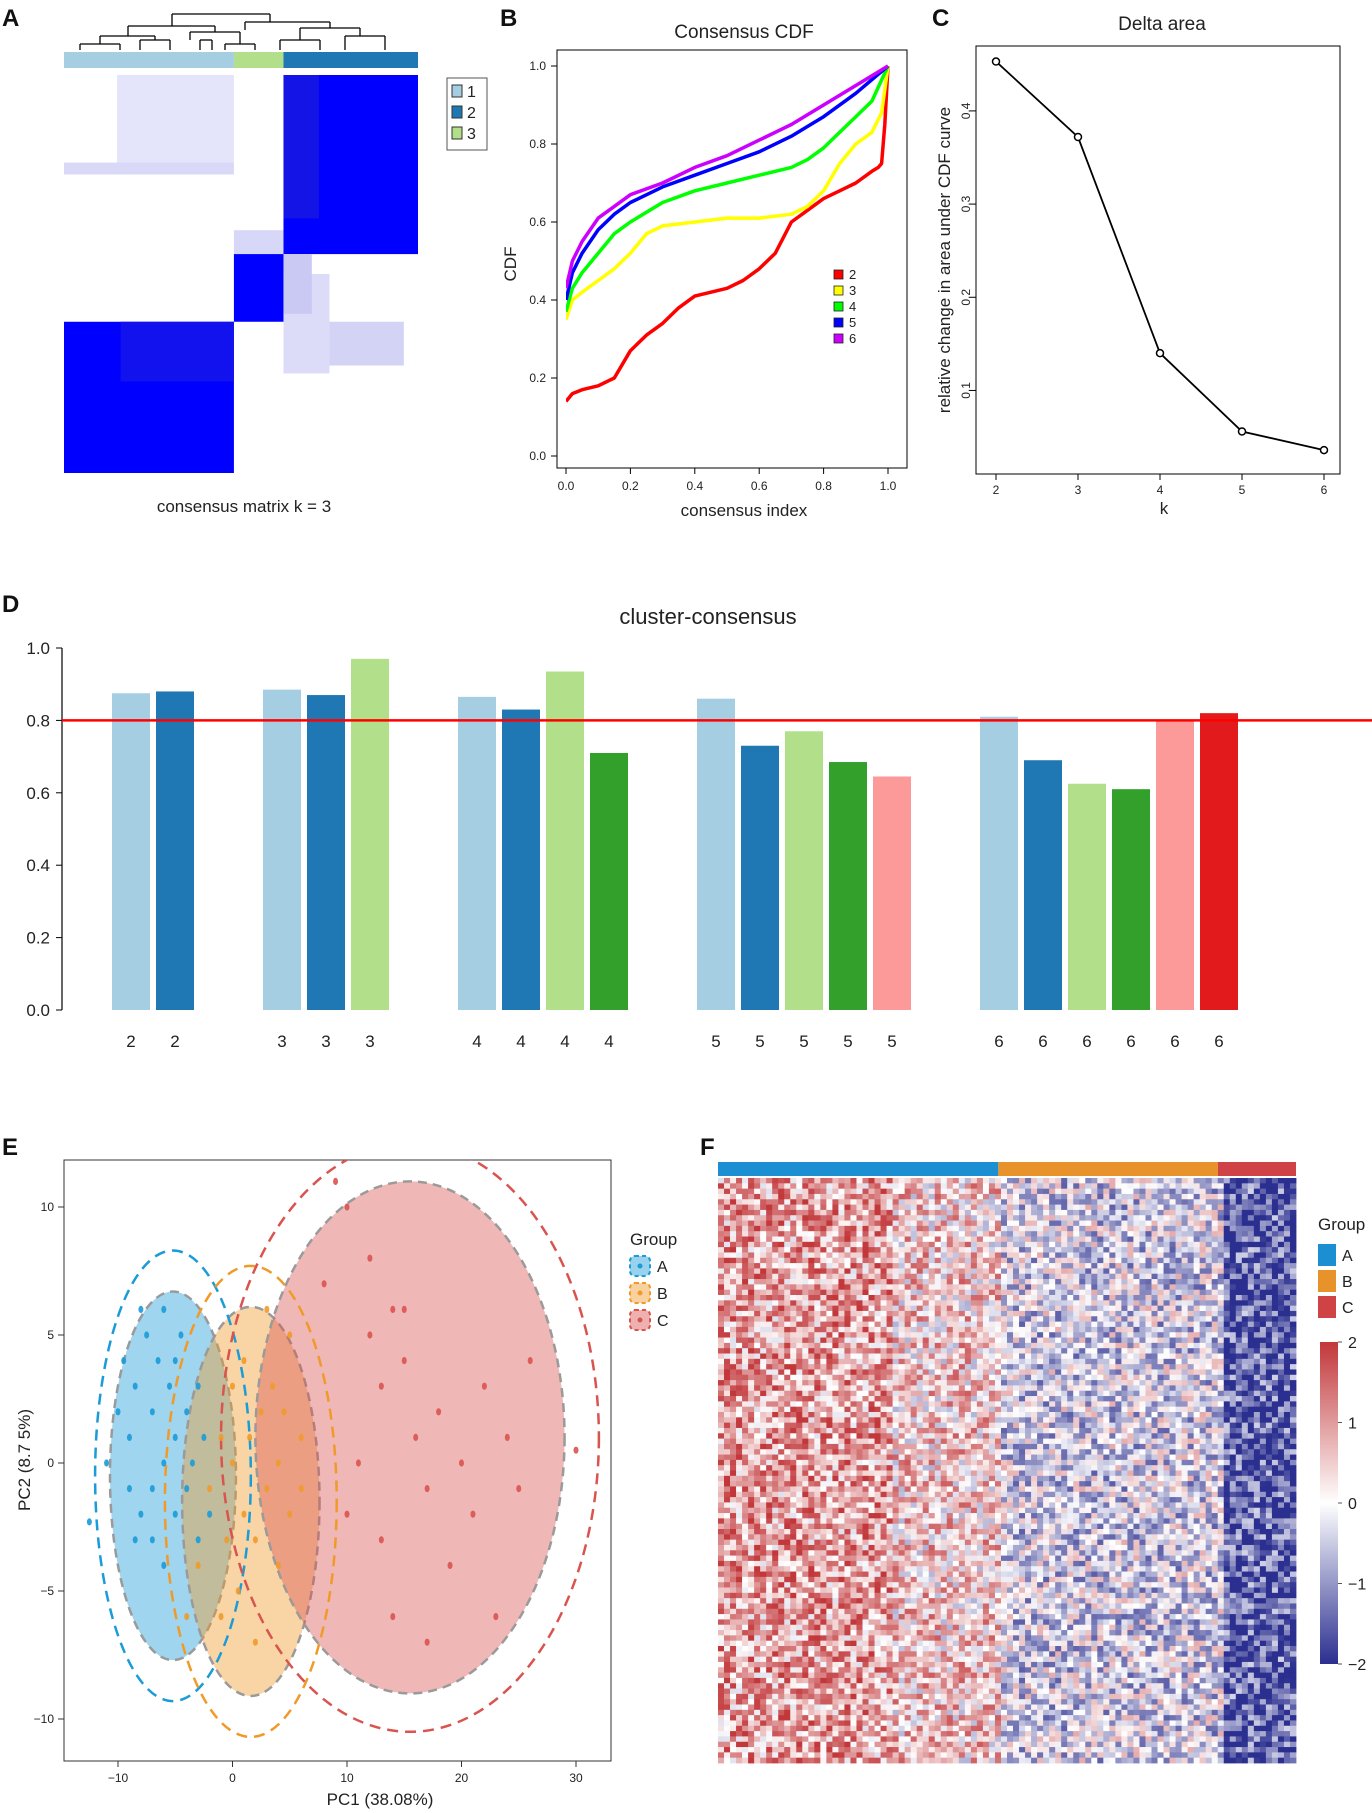 The height and width of the screenshot is (1813, 1372). What do you see at coordinates (358, 1463) in the screenshot?
I see `pca-point-C` at bounding box center [358, 1463].